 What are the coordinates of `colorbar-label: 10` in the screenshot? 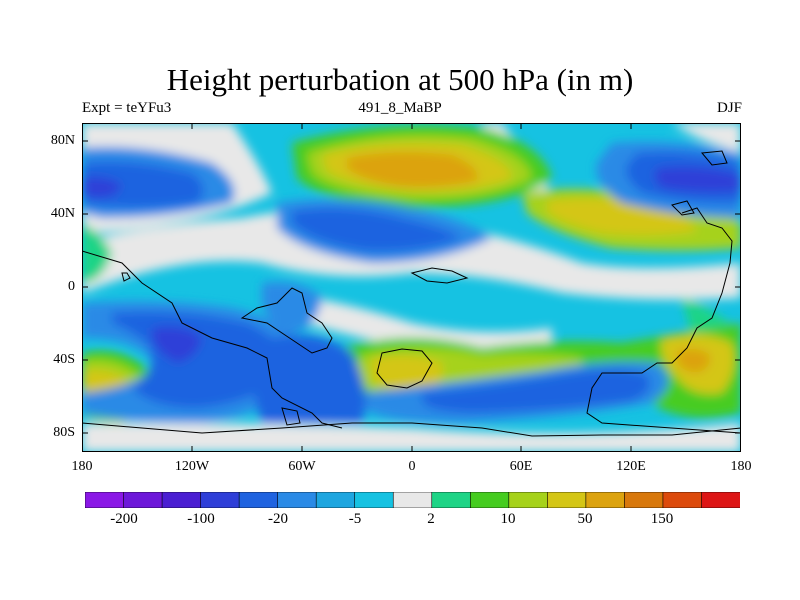 It's located at (508, 519).